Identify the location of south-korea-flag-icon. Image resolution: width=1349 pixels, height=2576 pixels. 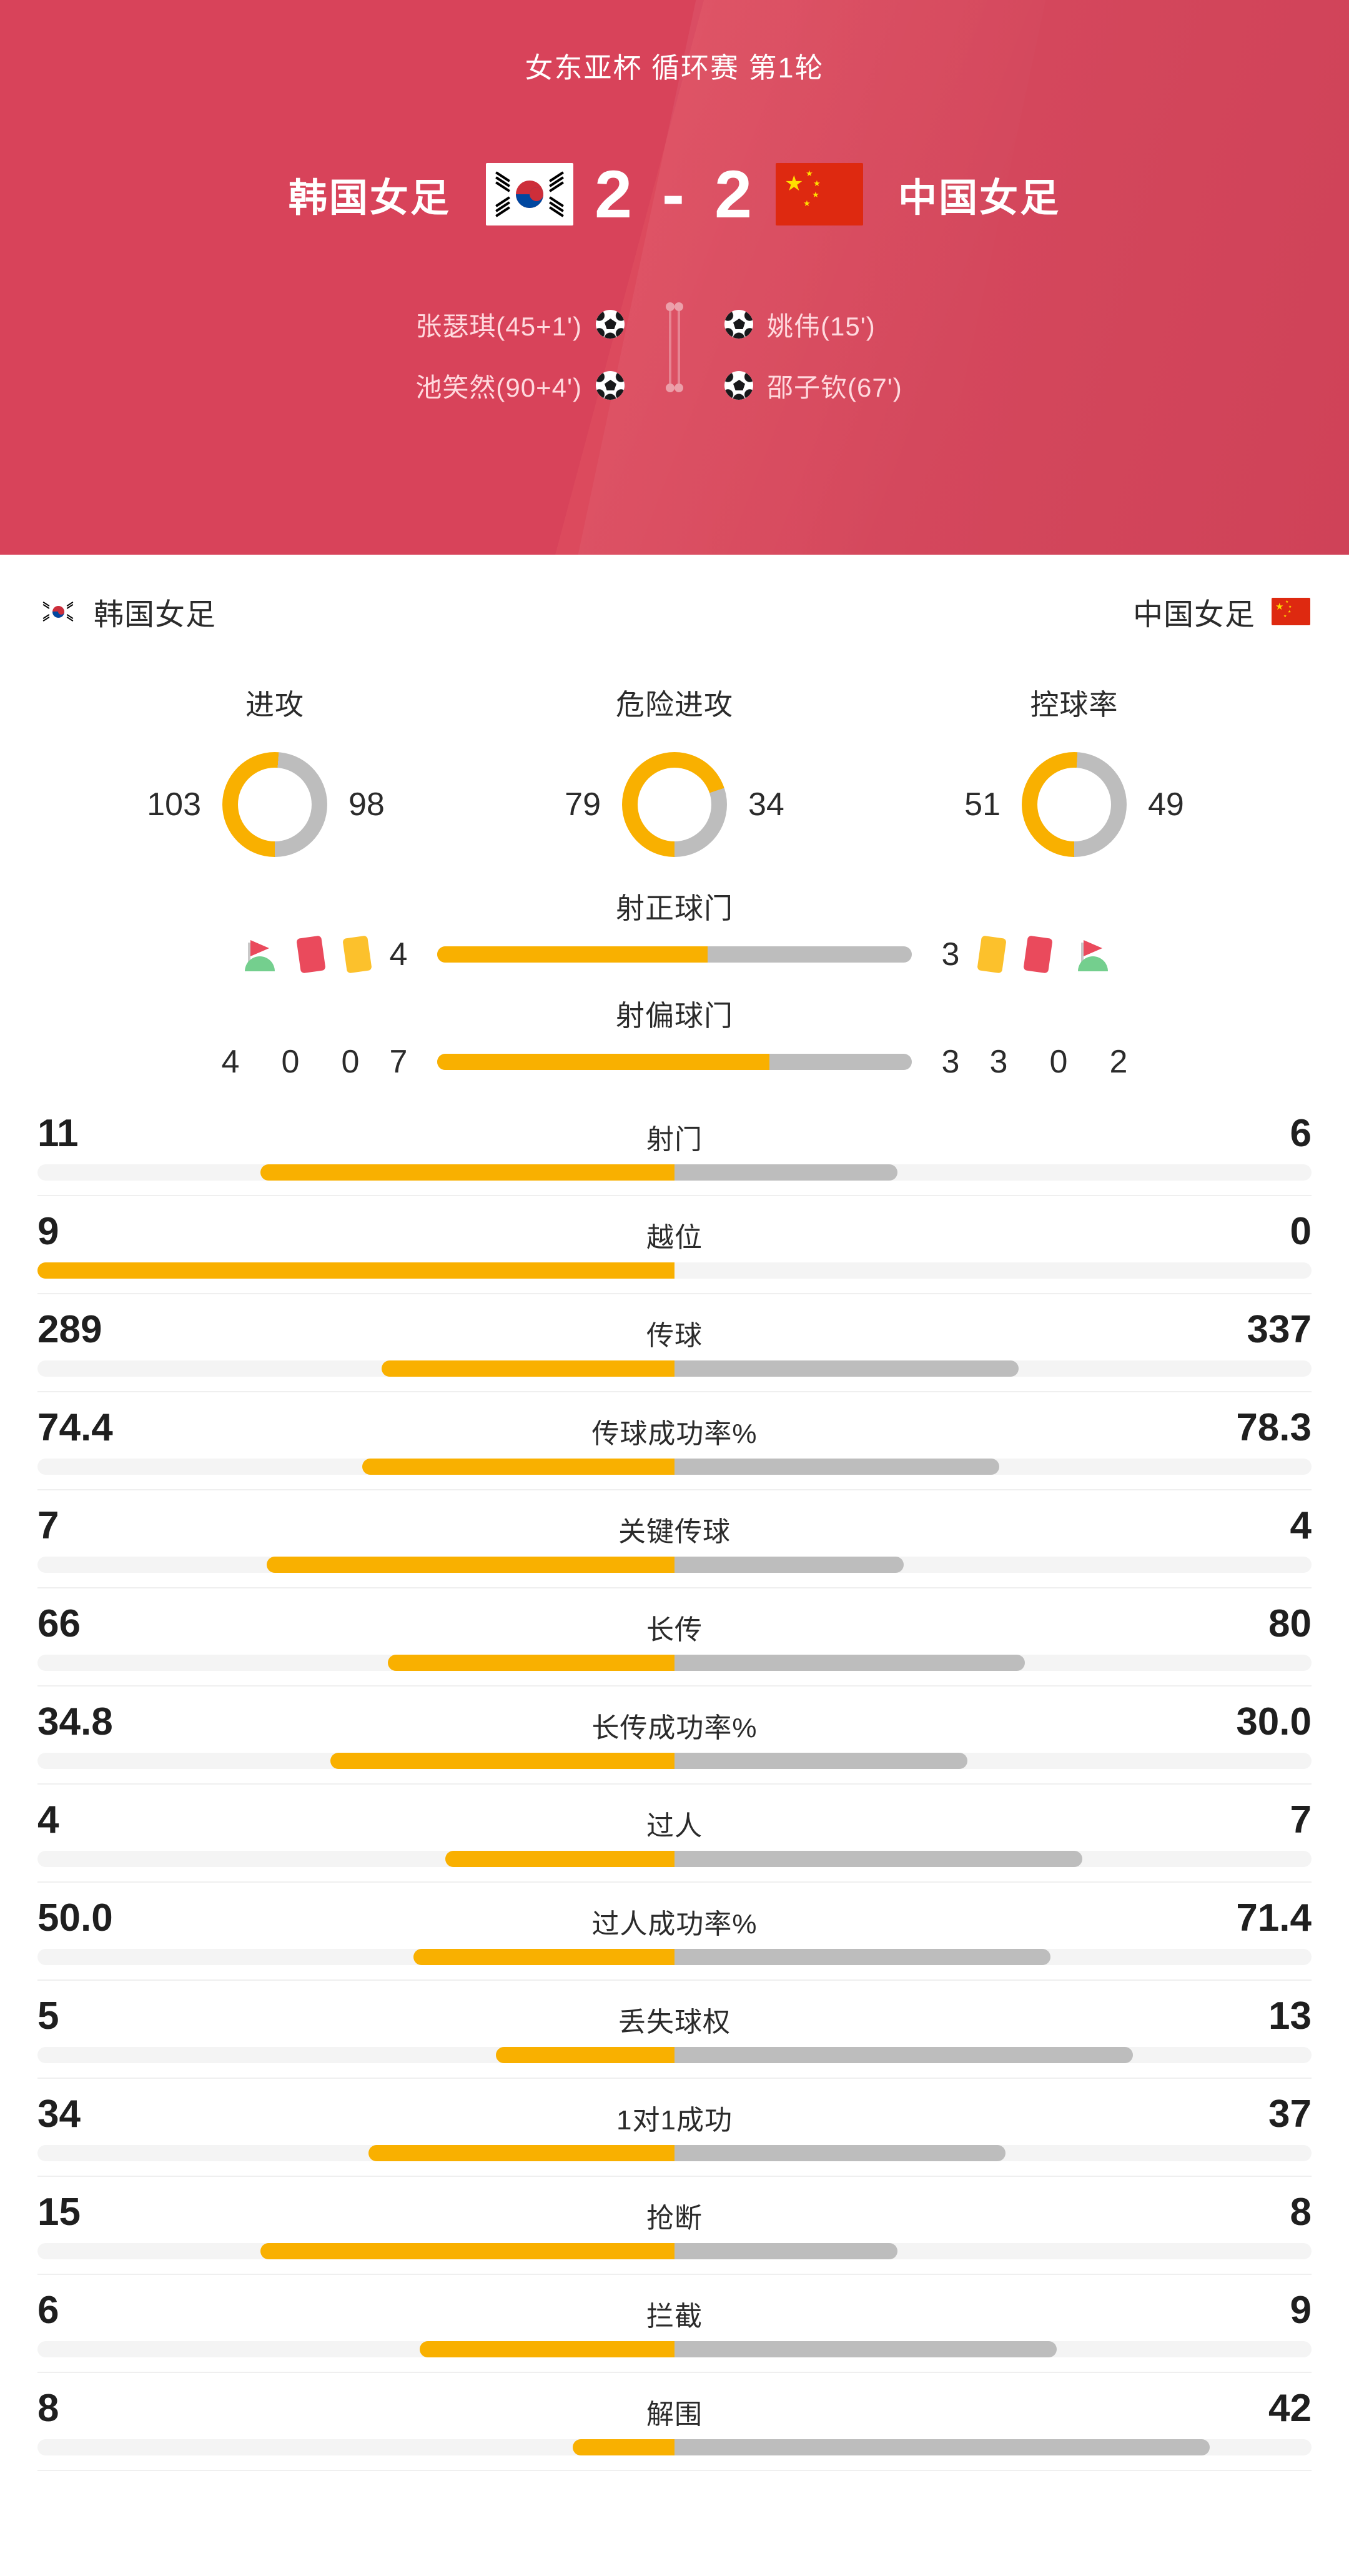
(529, 193).